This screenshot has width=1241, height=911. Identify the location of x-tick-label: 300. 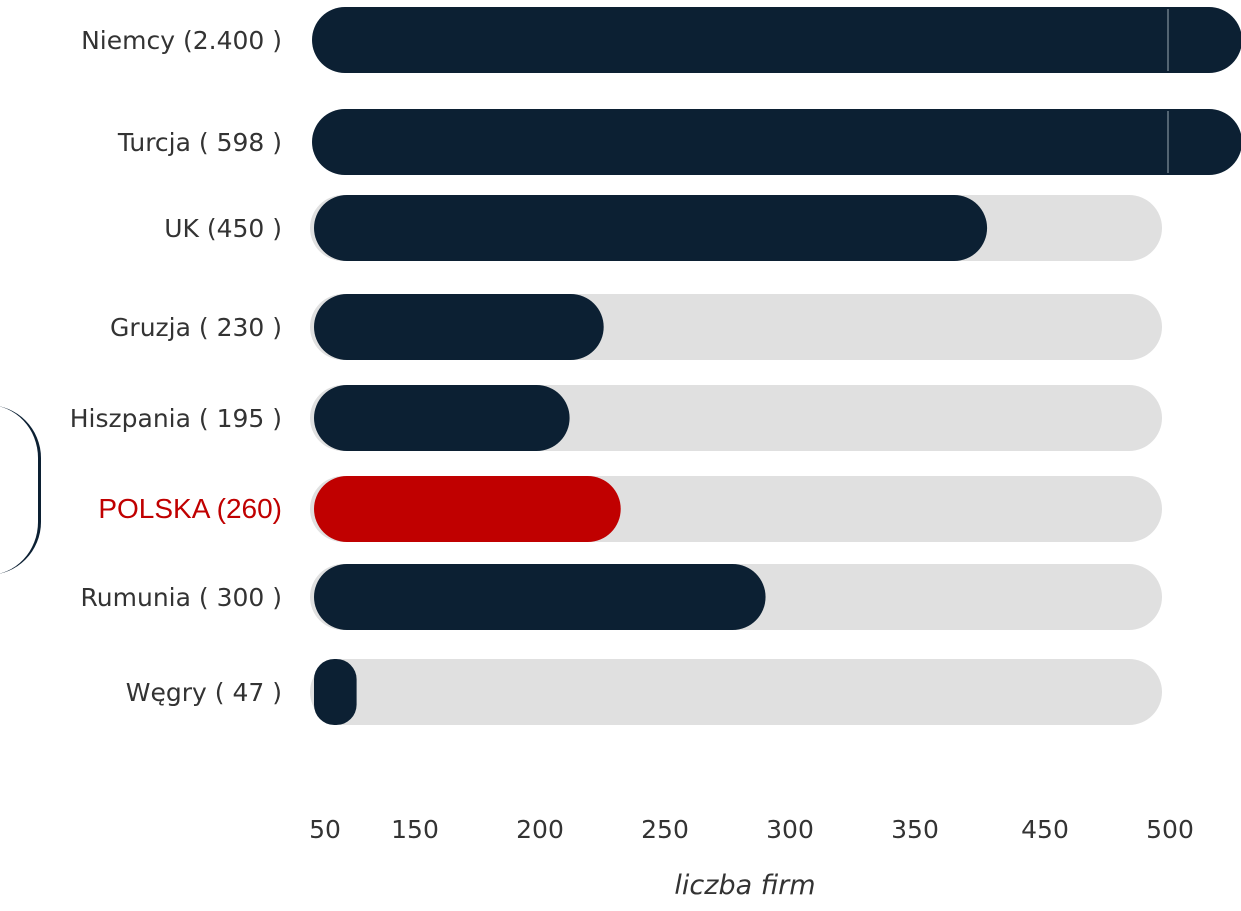
(790, 829).